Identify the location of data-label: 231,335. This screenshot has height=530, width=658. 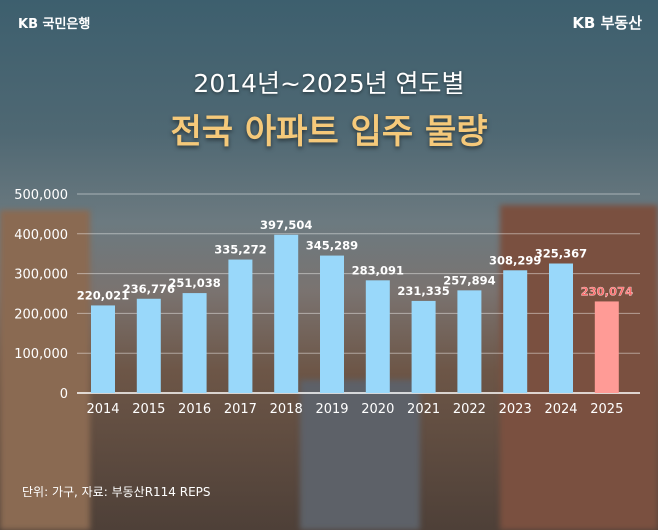
(423, 291).